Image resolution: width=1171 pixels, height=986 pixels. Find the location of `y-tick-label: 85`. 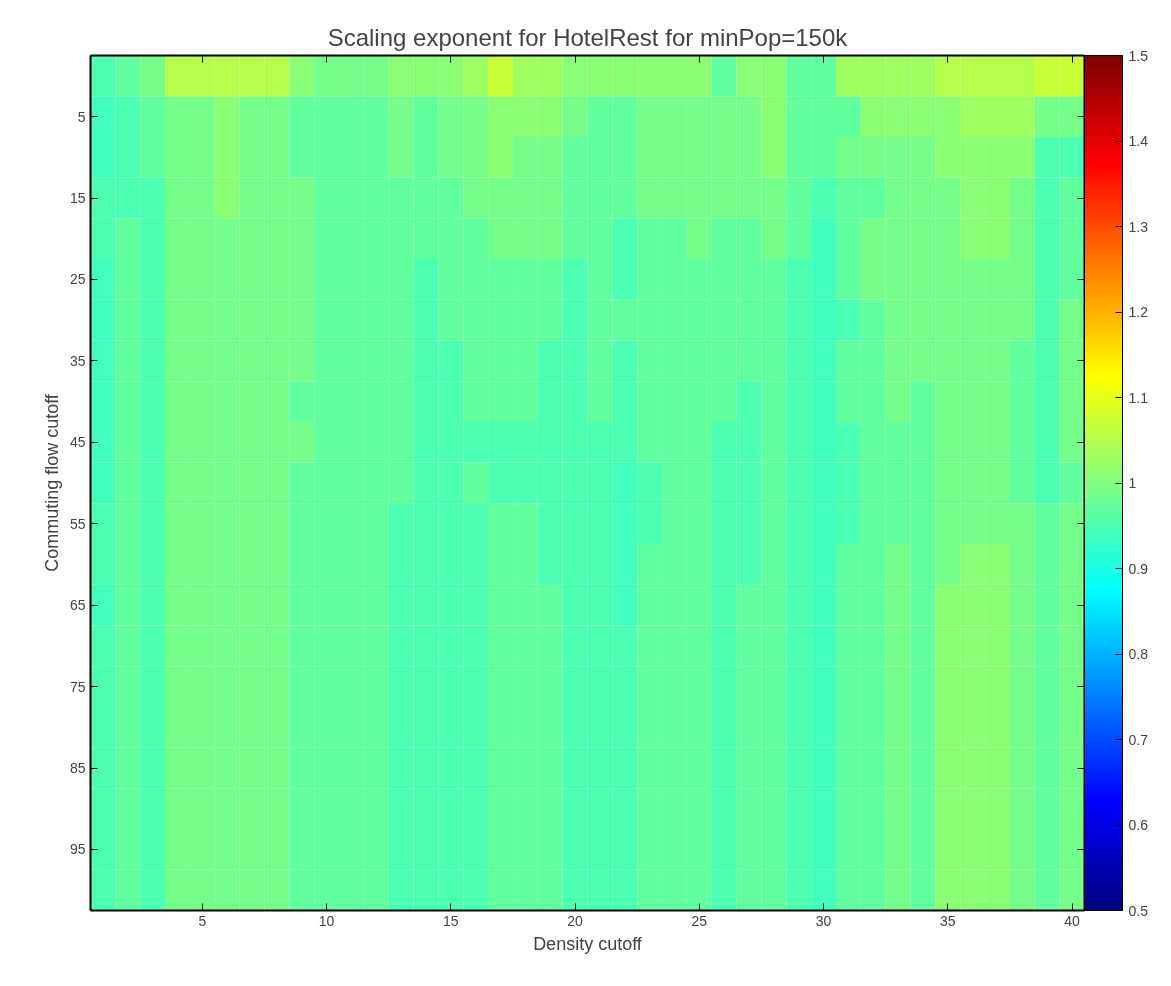

y-tick-label: 85 is located at coordinates (77, 768).